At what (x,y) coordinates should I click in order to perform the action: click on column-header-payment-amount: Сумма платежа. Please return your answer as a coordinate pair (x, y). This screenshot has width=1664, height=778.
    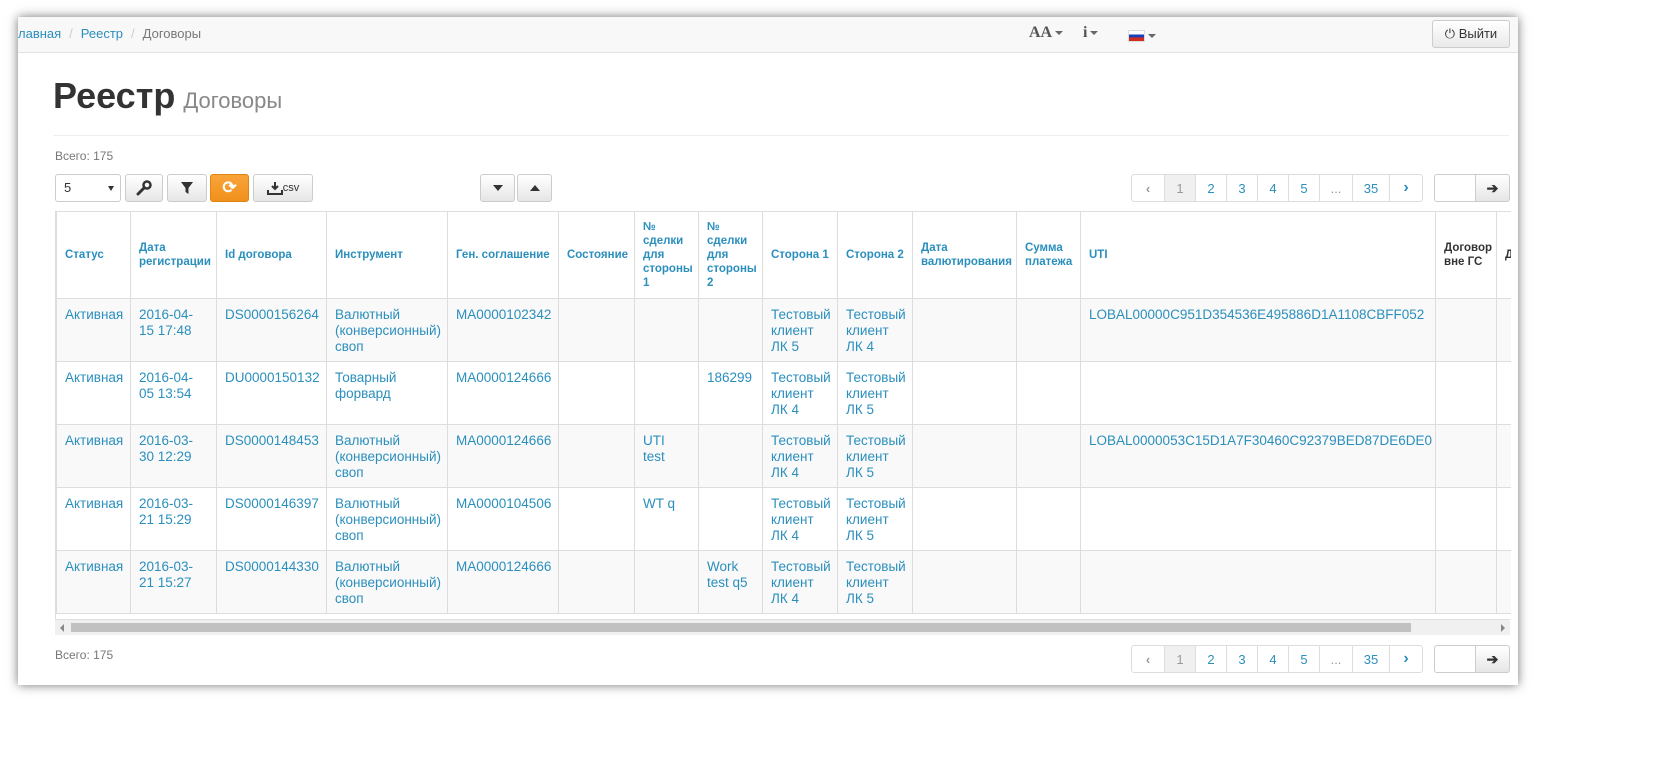
    Looking at the image, I should click on (1048, 255).